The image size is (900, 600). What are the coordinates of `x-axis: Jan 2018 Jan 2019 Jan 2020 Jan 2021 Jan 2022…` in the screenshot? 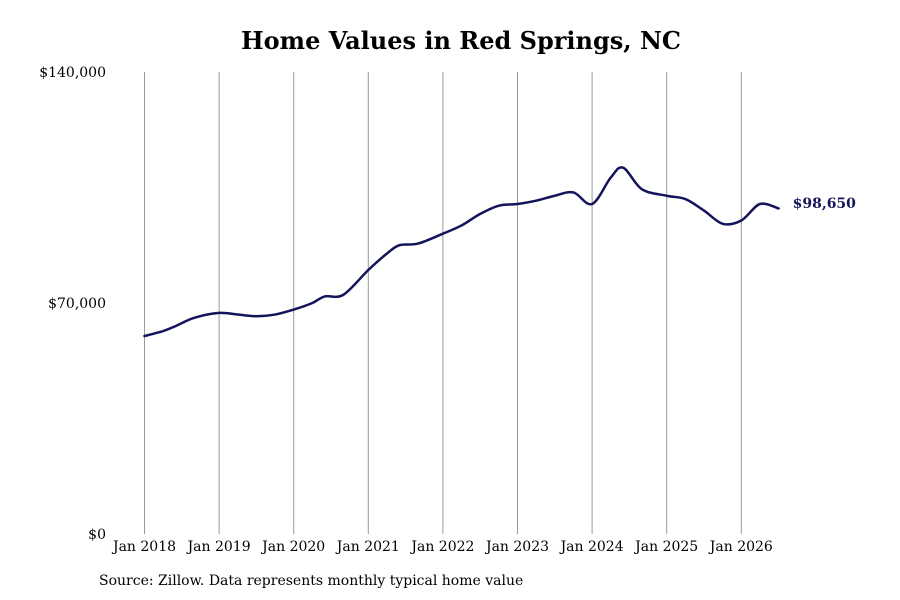 It's located at (442, 547).